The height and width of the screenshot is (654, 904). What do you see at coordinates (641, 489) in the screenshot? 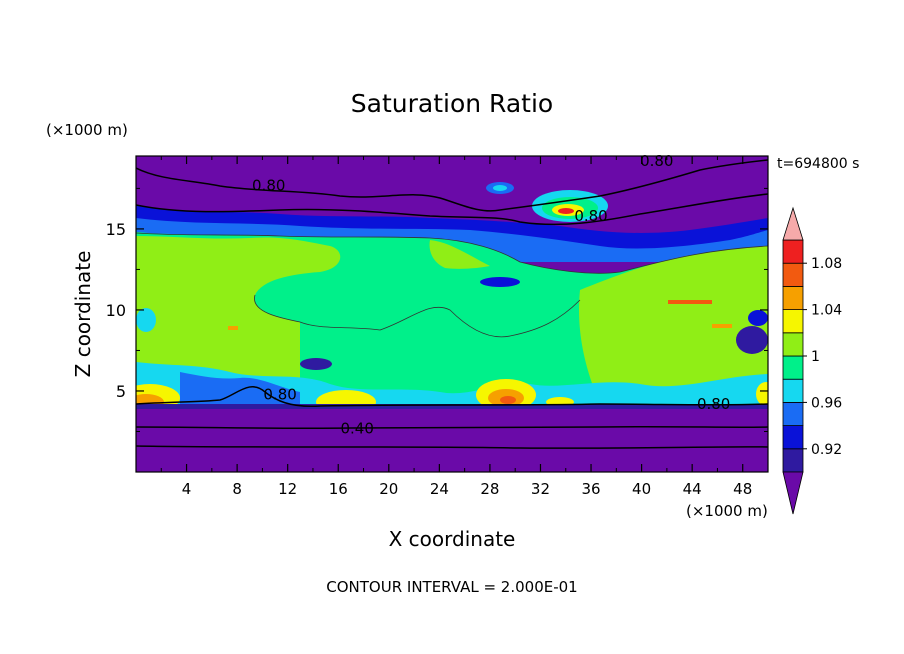
I see `x-tick-label: 40` at bounding box center [641, 489].